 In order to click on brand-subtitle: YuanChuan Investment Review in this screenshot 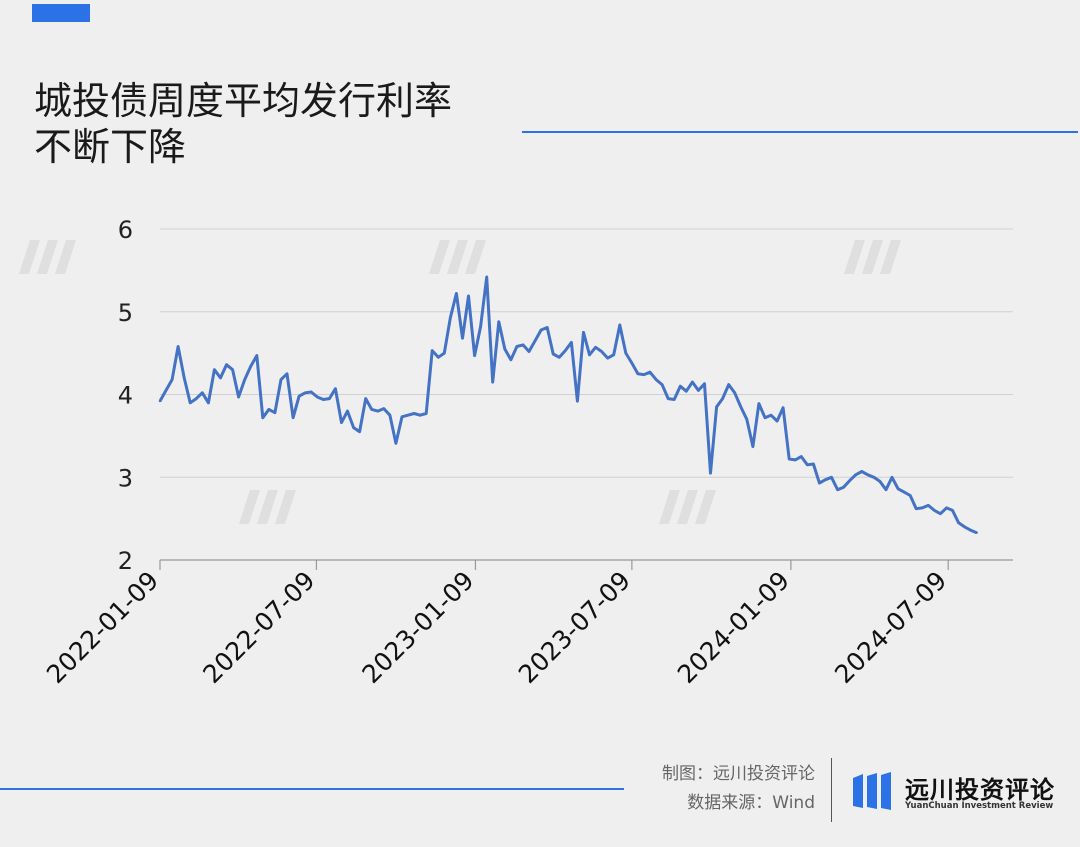, I will do `click(979, 806)`.